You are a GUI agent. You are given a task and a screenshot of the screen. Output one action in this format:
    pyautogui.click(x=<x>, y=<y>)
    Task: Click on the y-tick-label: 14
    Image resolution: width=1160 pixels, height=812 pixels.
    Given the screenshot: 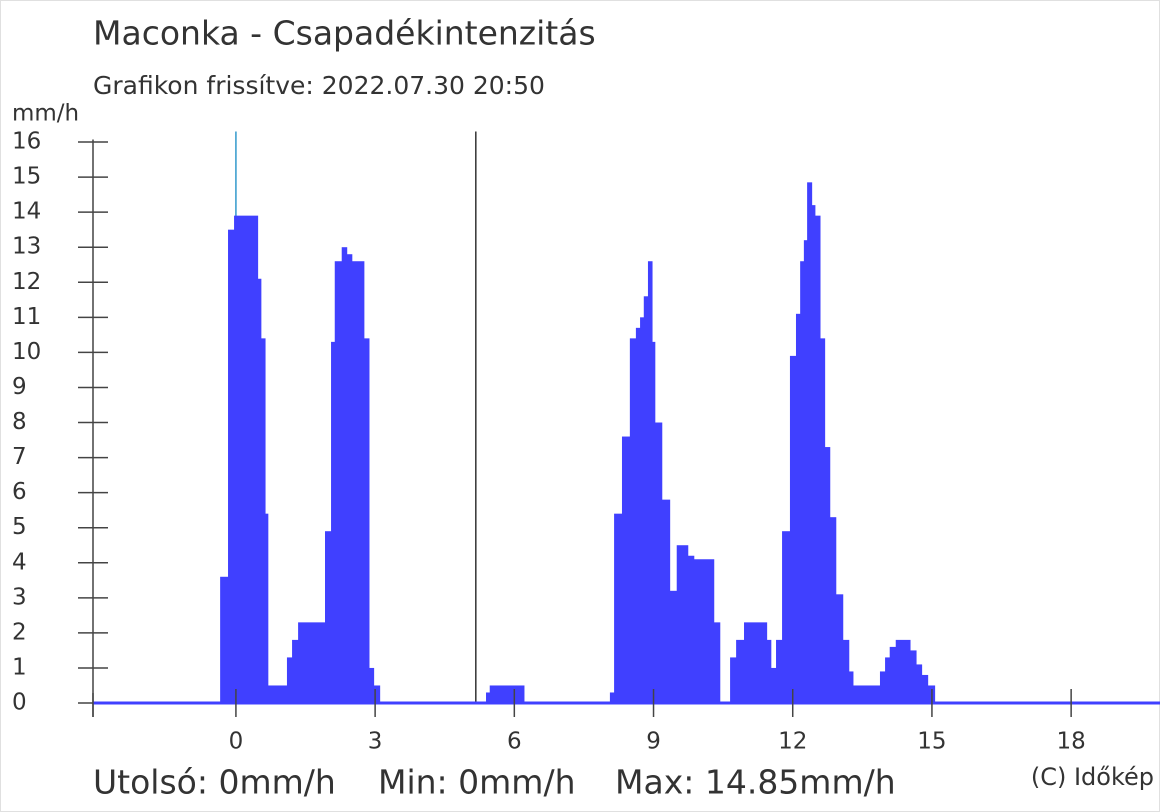 What is the action you would take?
    pyautogui.click(x=26, y=212)
    